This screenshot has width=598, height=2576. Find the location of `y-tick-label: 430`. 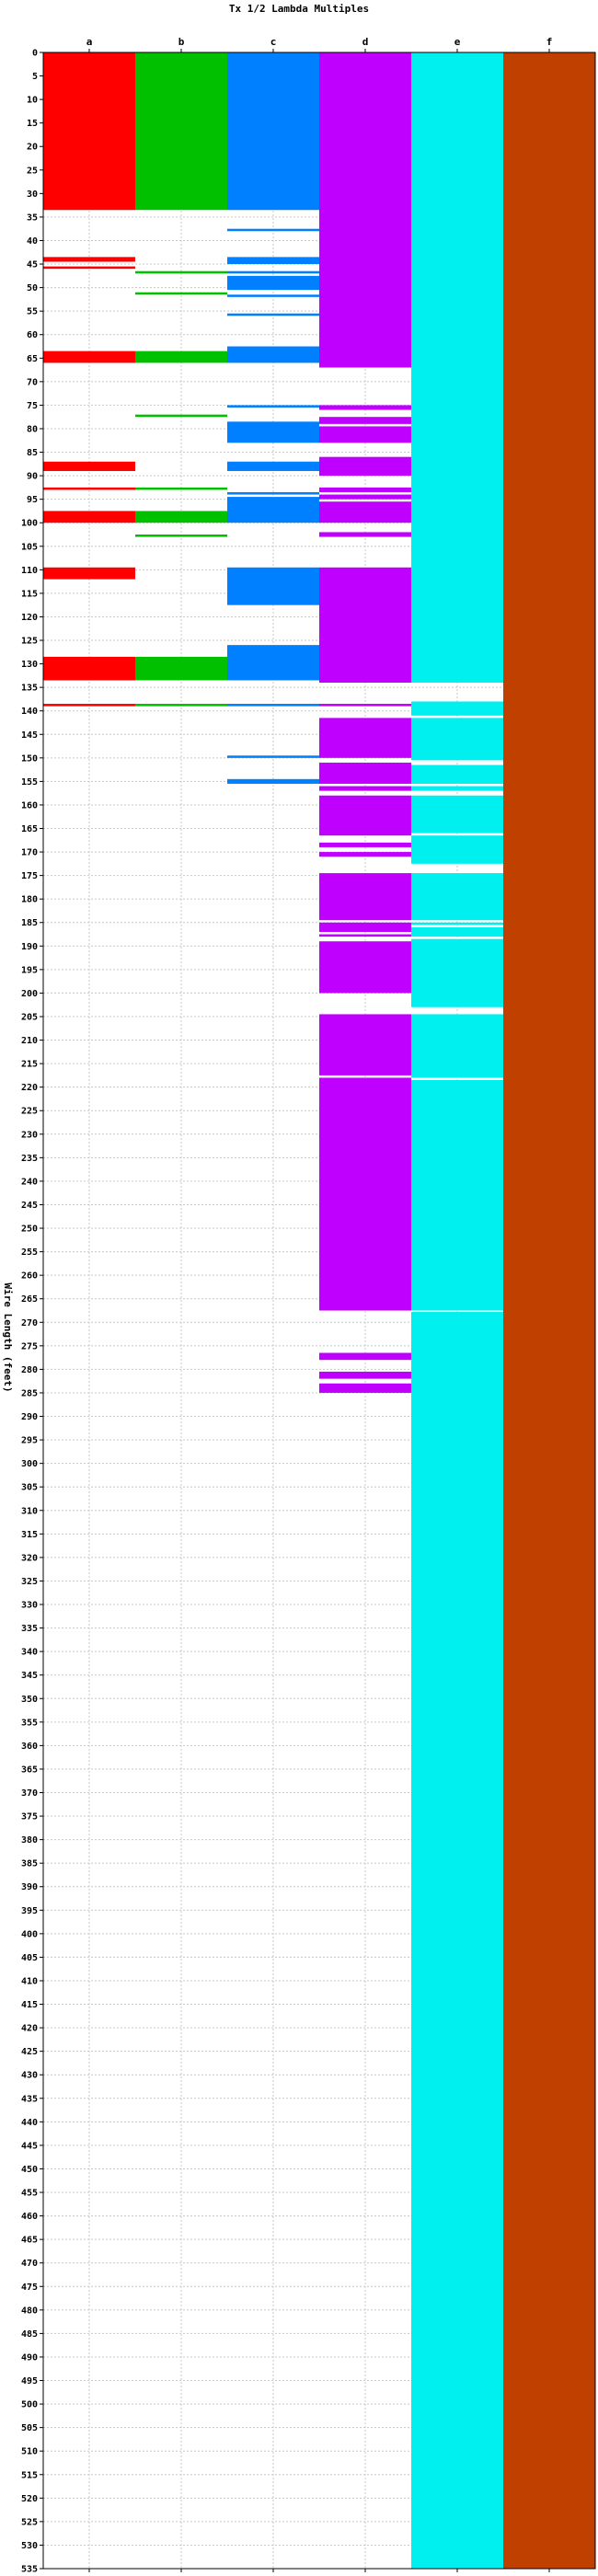

y-tick-label: 430 is located at coordinates (29, 2076).